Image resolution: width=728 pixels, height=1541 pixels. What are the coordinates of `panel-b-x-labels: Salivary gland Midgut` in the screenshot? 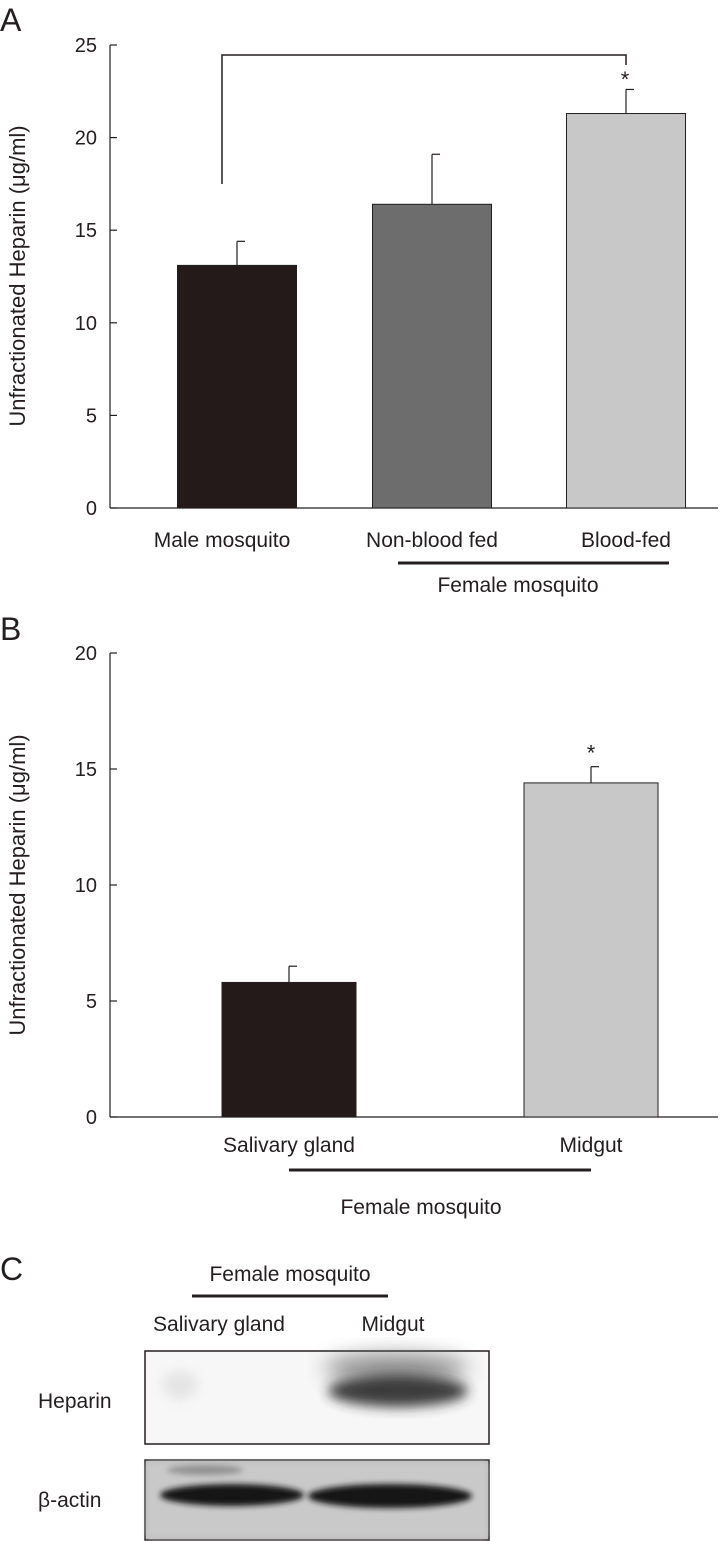 It's located at (423, 1145).